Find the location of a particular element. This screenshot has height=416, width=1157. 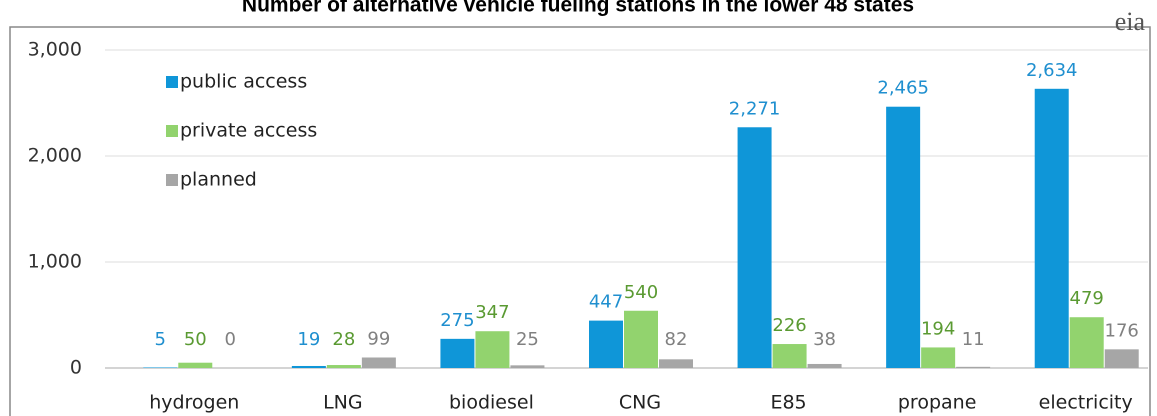

y-tick-label: 2,000 is located at coordinates (55, 156).